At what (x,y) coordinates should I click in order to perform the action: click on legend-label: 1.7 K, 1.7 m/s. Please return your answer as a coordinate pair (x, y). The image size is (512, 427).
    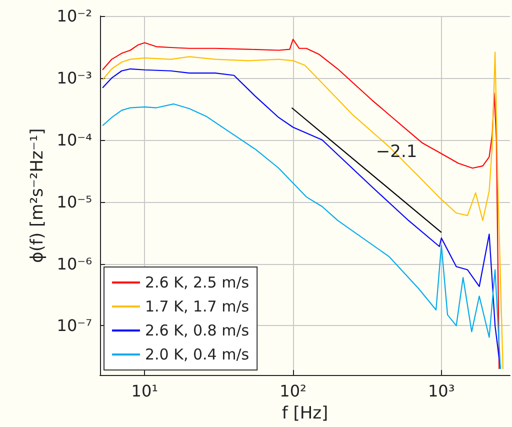
    Looking at the image, I should click on (197, 307).